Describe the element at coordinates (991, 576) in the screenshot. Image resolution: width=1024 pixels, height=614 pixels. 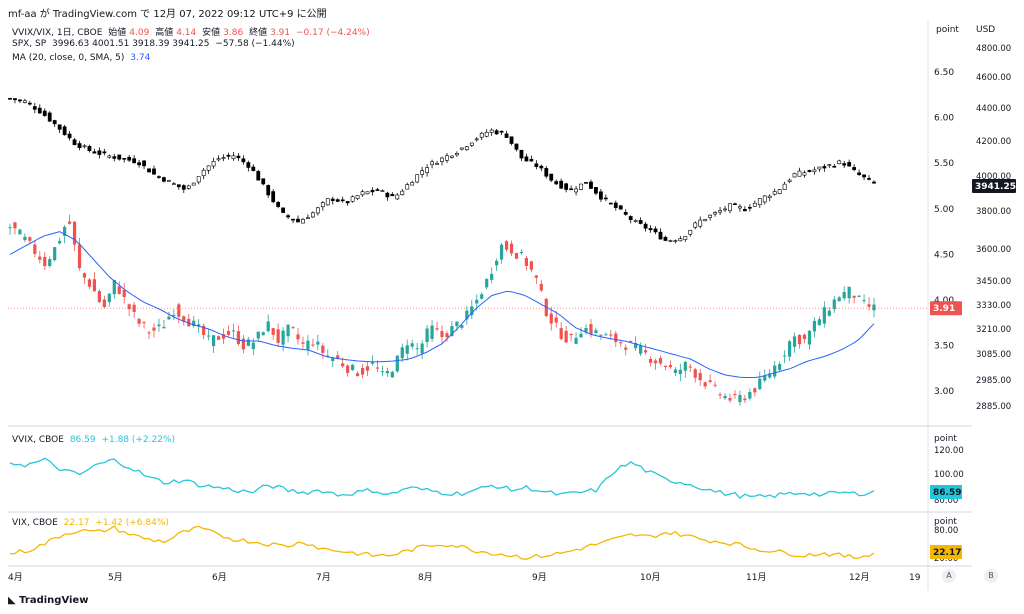
I see `log-scale-button: B` at that location.